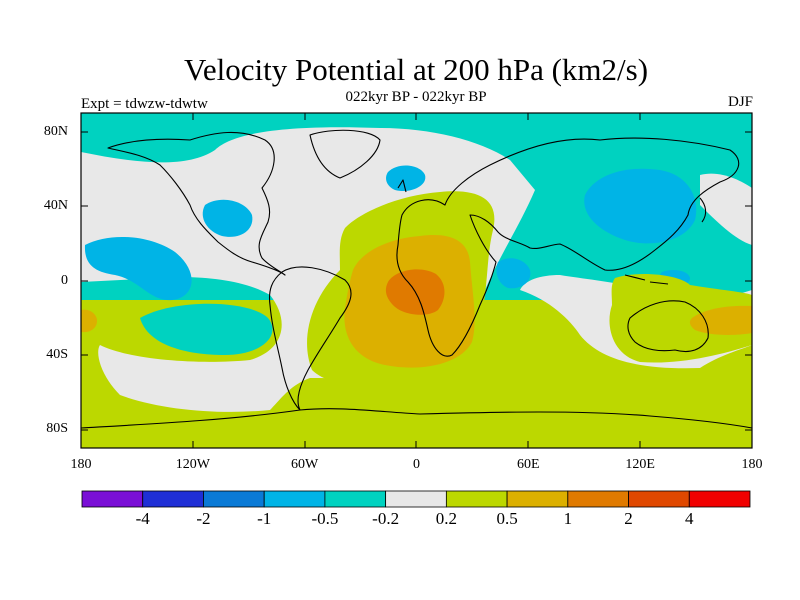 This screenshot has width=800, height=600. What do you see at coordinates (446, 518) in the screenshot?
I see `colorbar-label: 0.2` at bounding box center [446, 518].